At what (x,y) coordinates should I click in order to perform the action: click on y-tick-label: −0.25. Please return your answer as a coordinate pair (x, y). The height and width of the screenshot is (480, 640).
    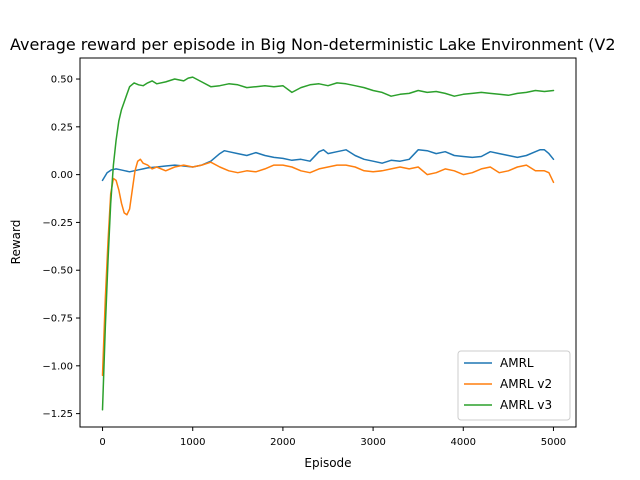
    Looking at the image, I should click on (57, 223).